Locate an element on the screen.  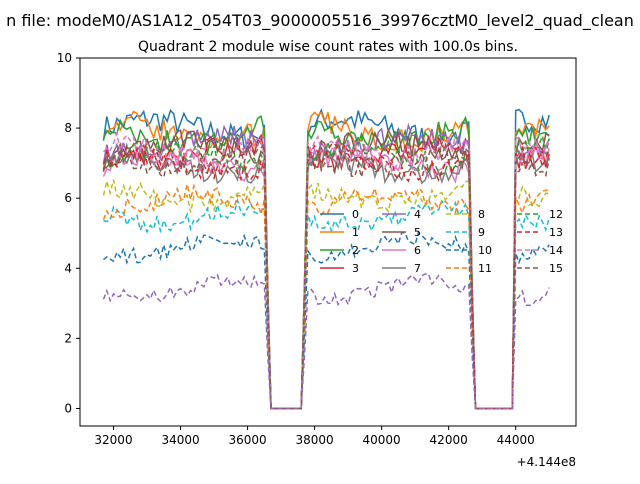
y-tick-label: 0 is located at coordinates (68, 408).